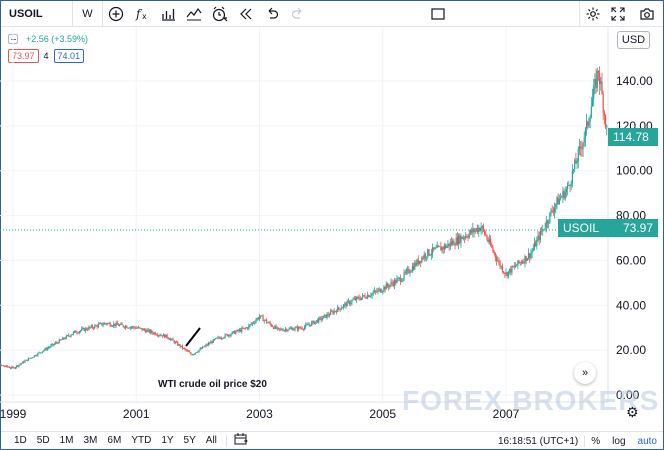 Image resolution: width=664 pixels, height=450 pixels. I want to click on time-tick-label: 2005, so click(382, 414).